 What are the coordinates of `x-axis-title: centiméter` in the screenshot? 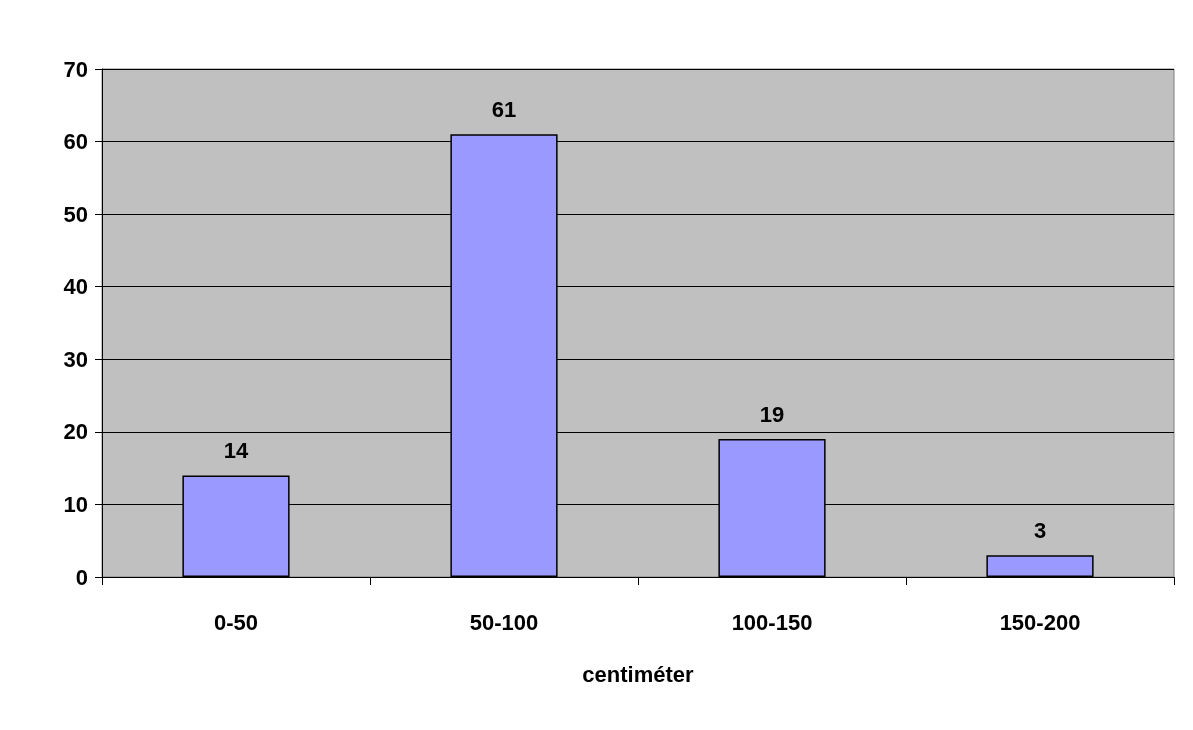 It's located at (638, 674).